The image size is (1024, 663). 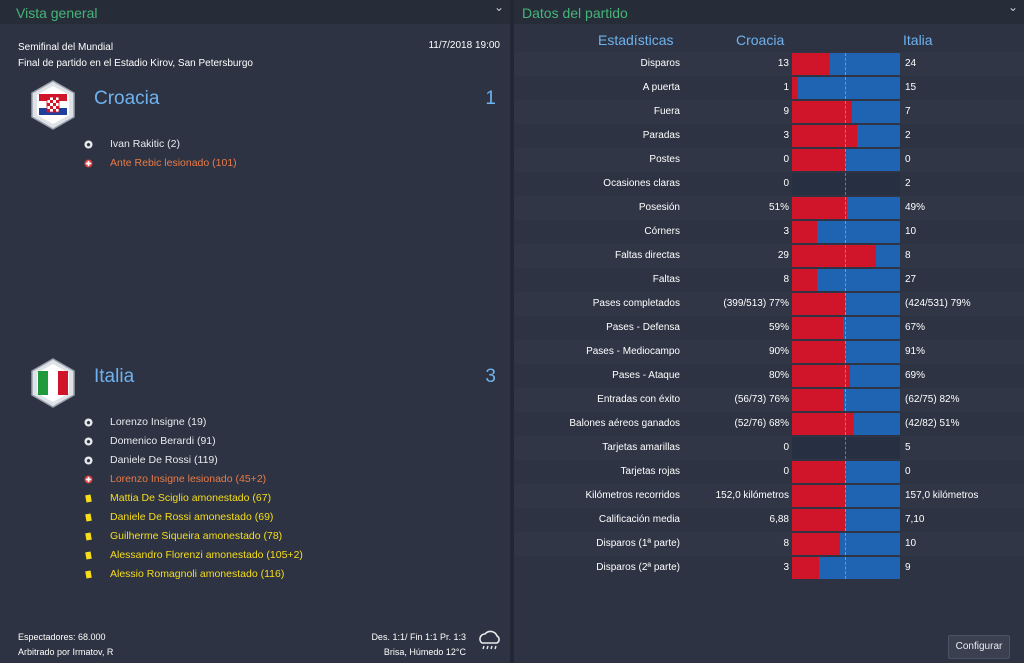 I want to click on home-team-header: Croacia 1, so click(x=260, y=104).